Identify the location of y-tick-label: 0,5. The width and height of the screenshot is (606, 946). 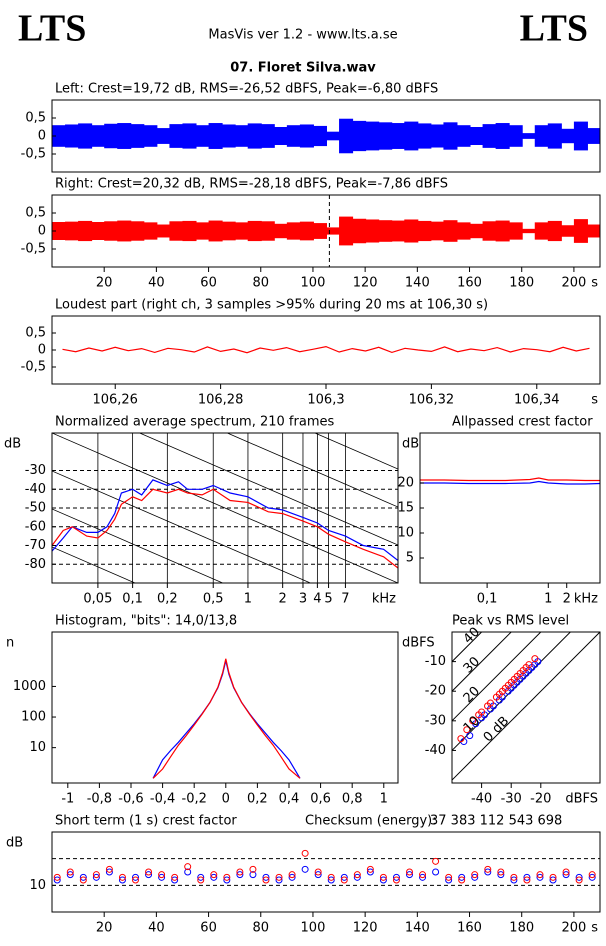
(35, 213).